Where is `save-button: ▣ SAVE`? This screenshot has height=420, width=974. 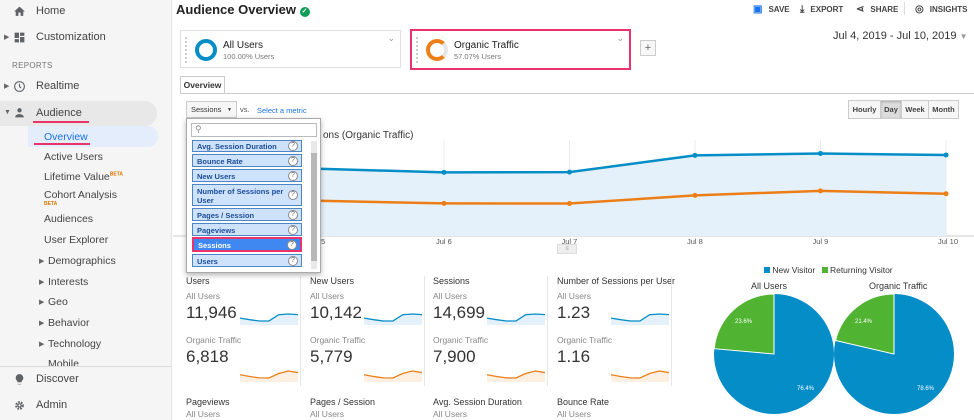 save-button: ▣ SAVE is located at coordinates (771, 9).